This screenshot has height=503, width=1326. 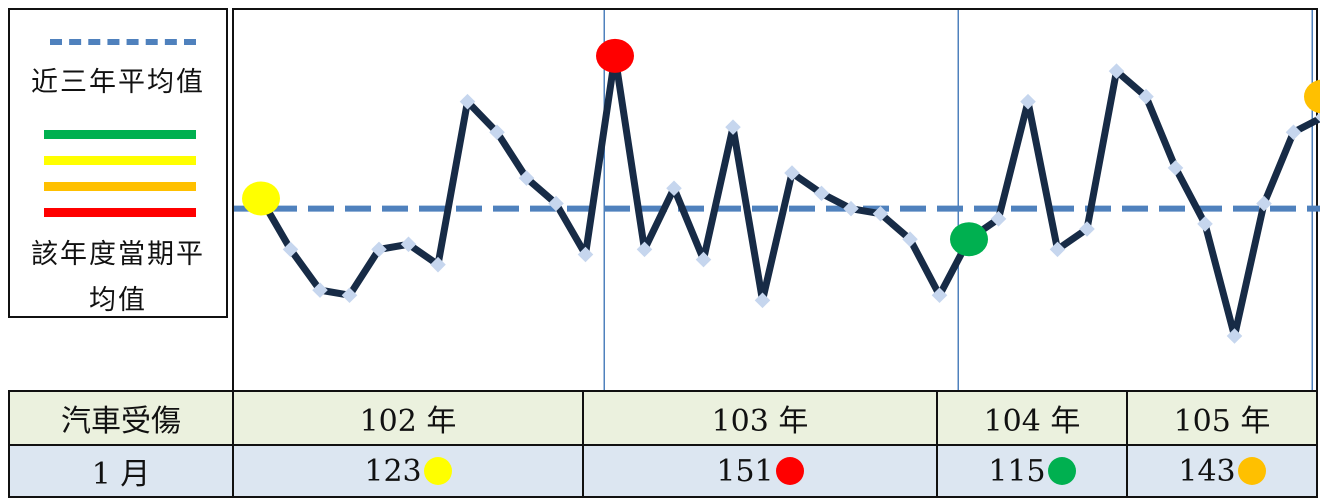 I want to click on value-cell-104: 115, so click(x=1032, y=471).